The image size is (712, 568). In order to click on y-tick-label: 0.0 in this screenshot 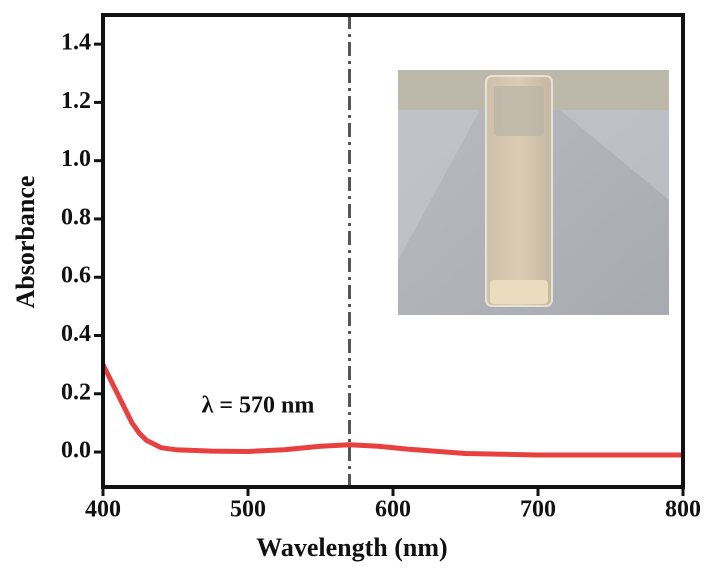, I will do `click(76, 451)`.